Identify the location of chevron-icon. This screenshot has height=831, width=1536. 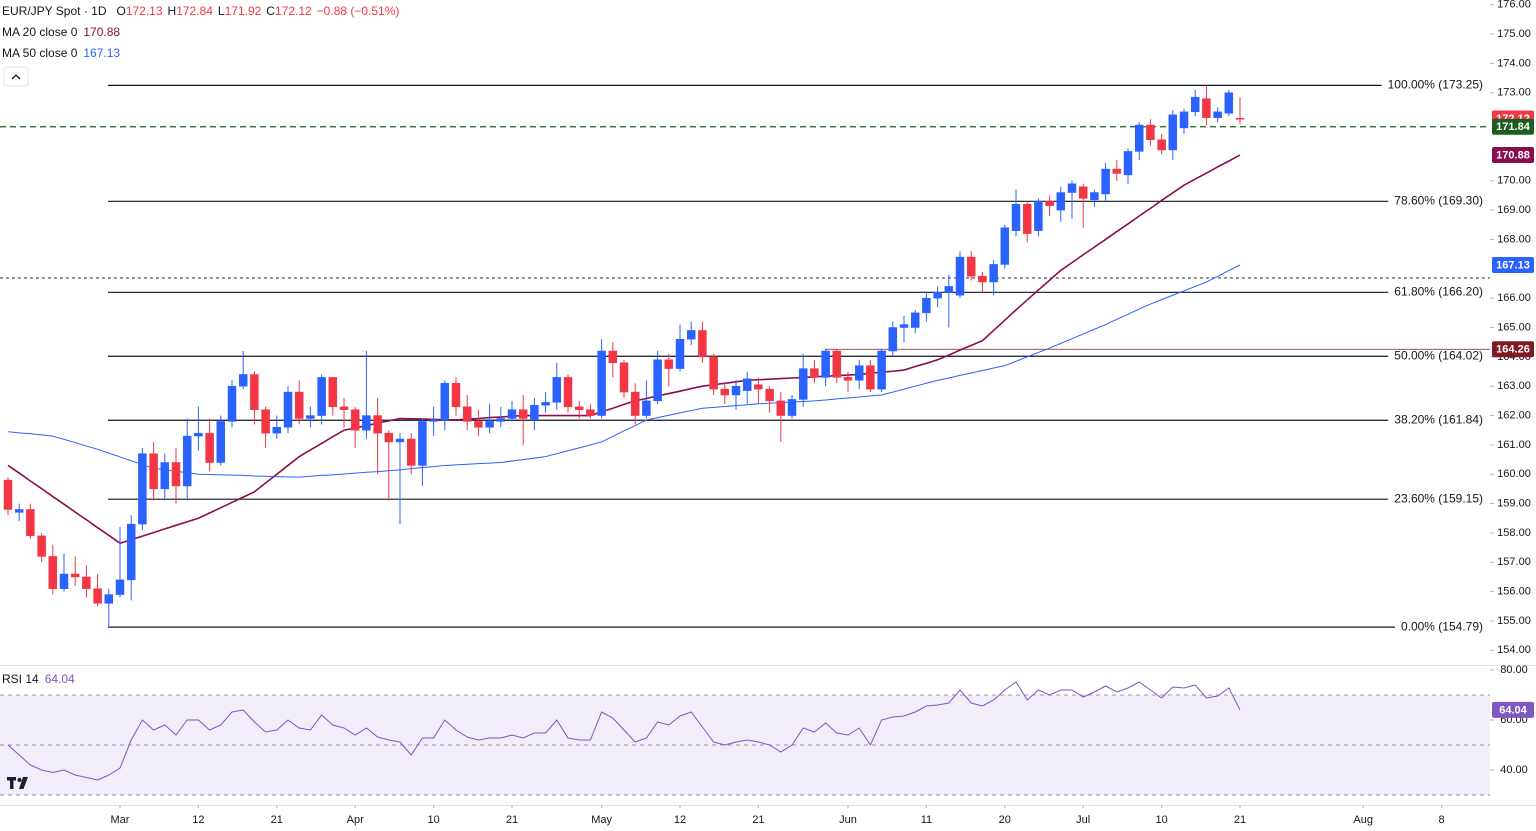
(16, 77).